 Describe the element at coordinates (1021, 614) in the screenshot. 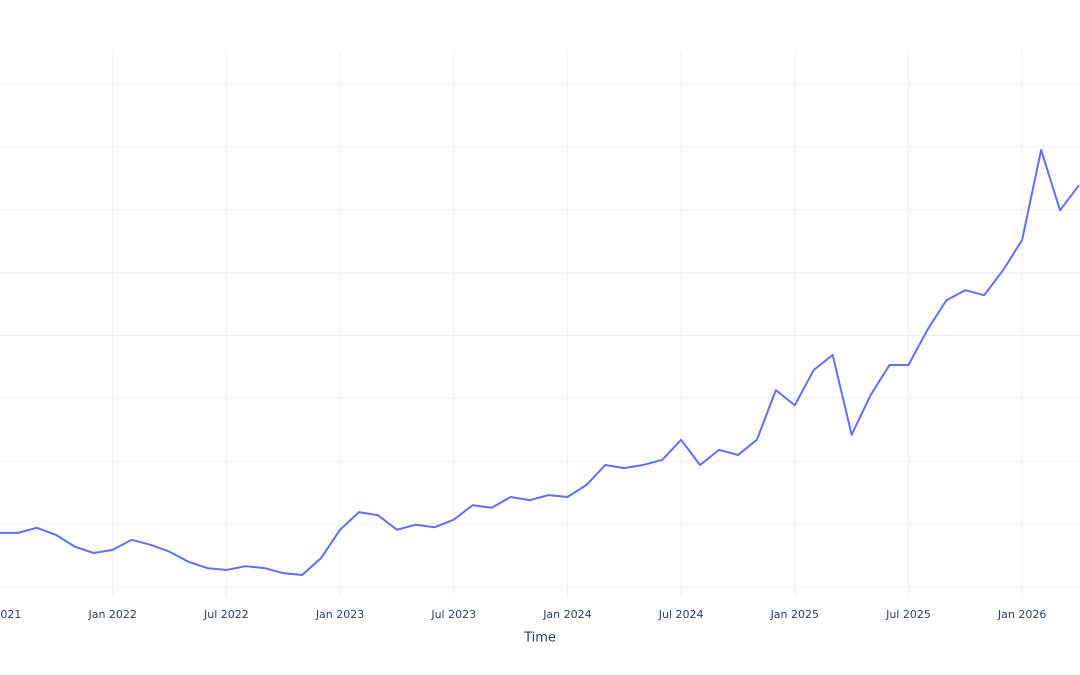

I see `x-tick-label: Jan 2026` at that location.